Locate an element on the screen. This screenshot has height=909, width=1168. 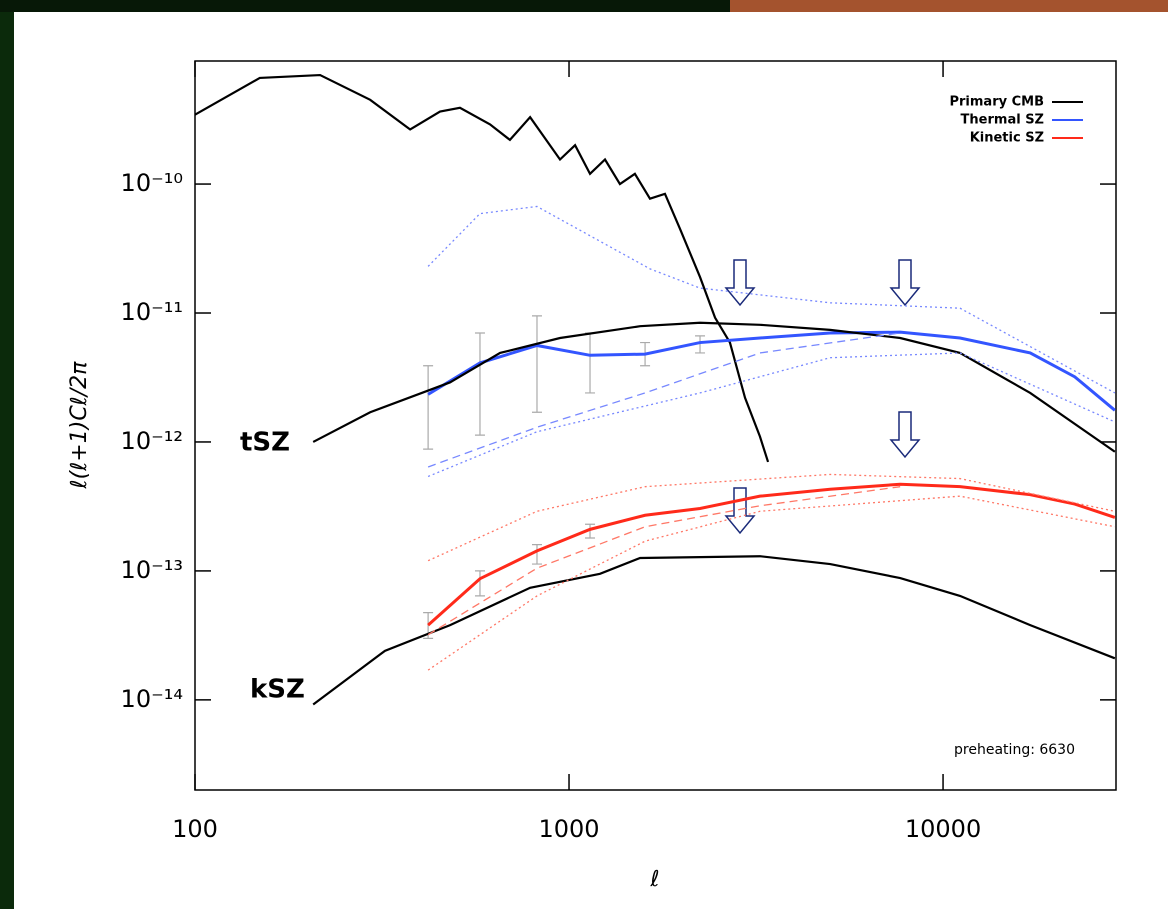
y-tick-label: 10⁻¹² is located at coordinates (152, 441).